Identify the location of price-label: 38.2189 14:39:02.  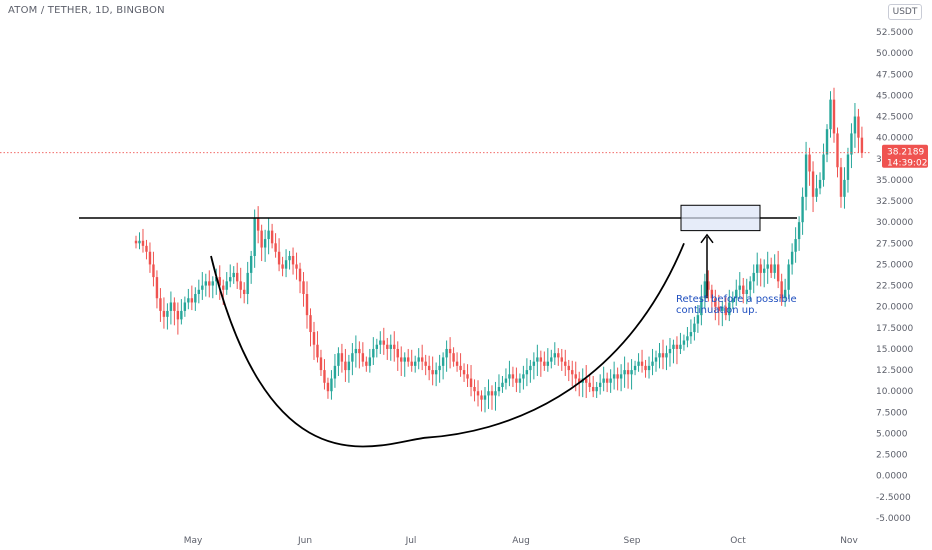
(905, 156).